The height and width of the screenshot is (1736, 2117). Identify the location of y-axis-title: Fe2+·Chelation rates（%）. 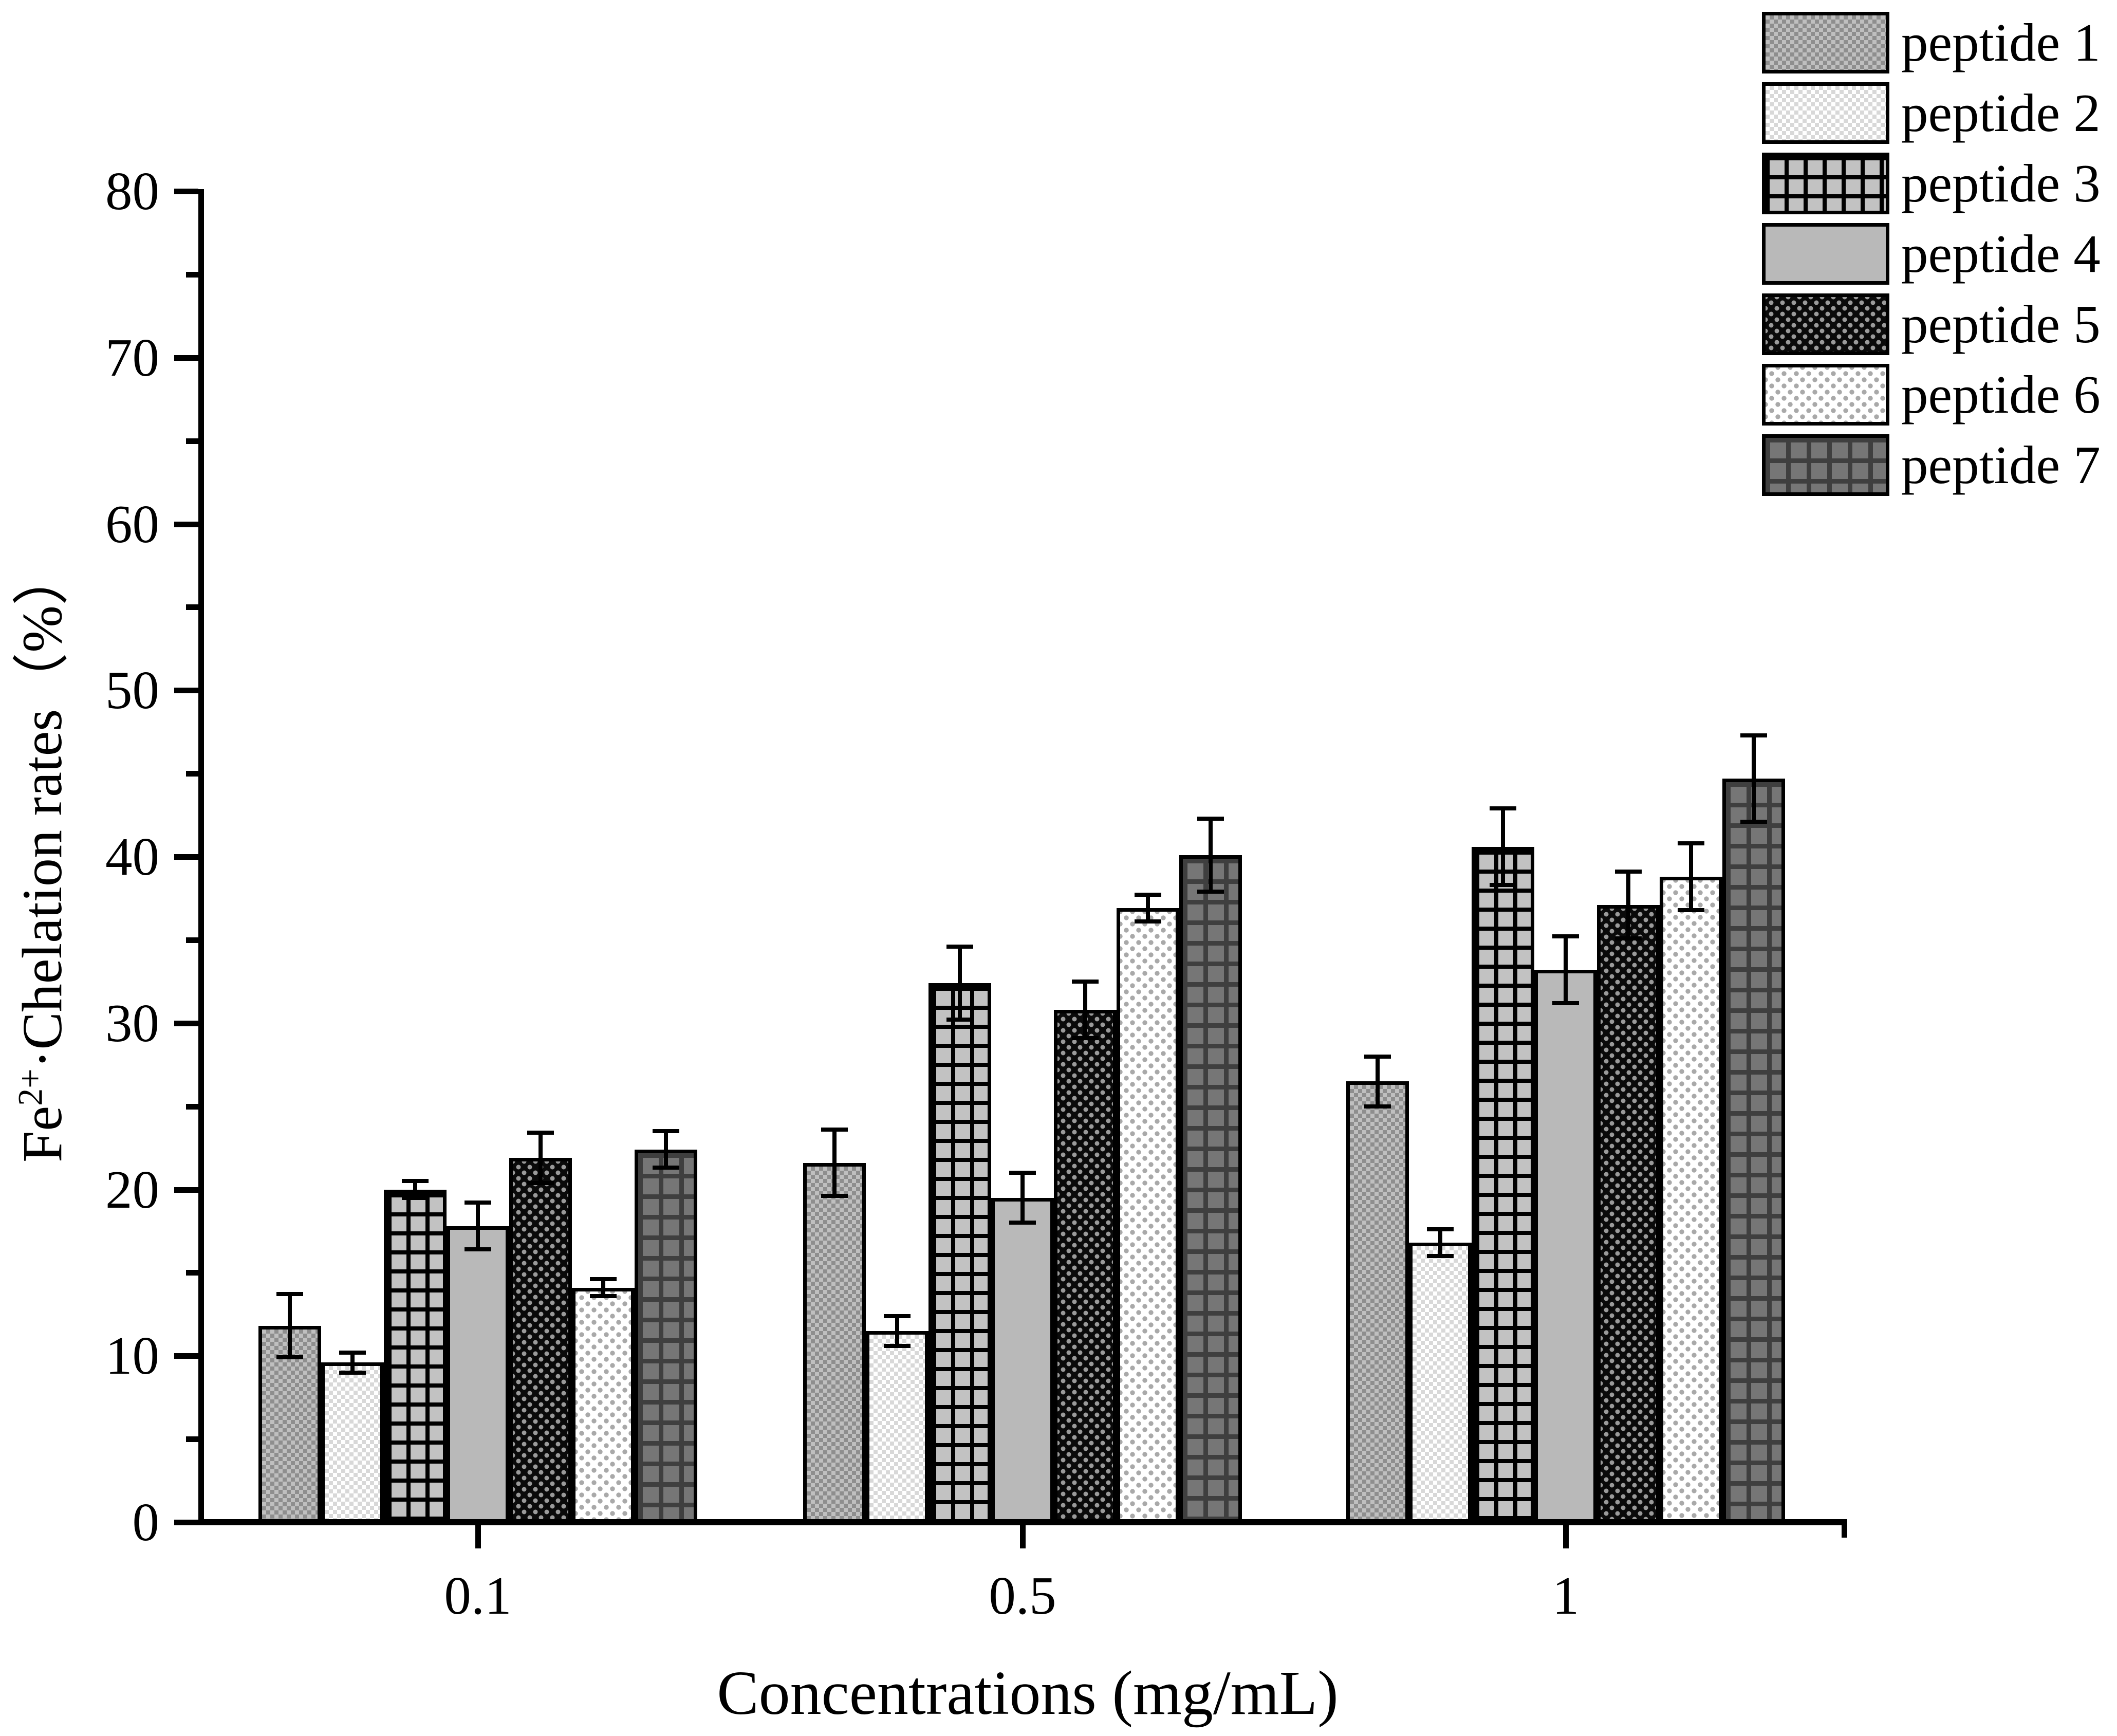
(42, 855).